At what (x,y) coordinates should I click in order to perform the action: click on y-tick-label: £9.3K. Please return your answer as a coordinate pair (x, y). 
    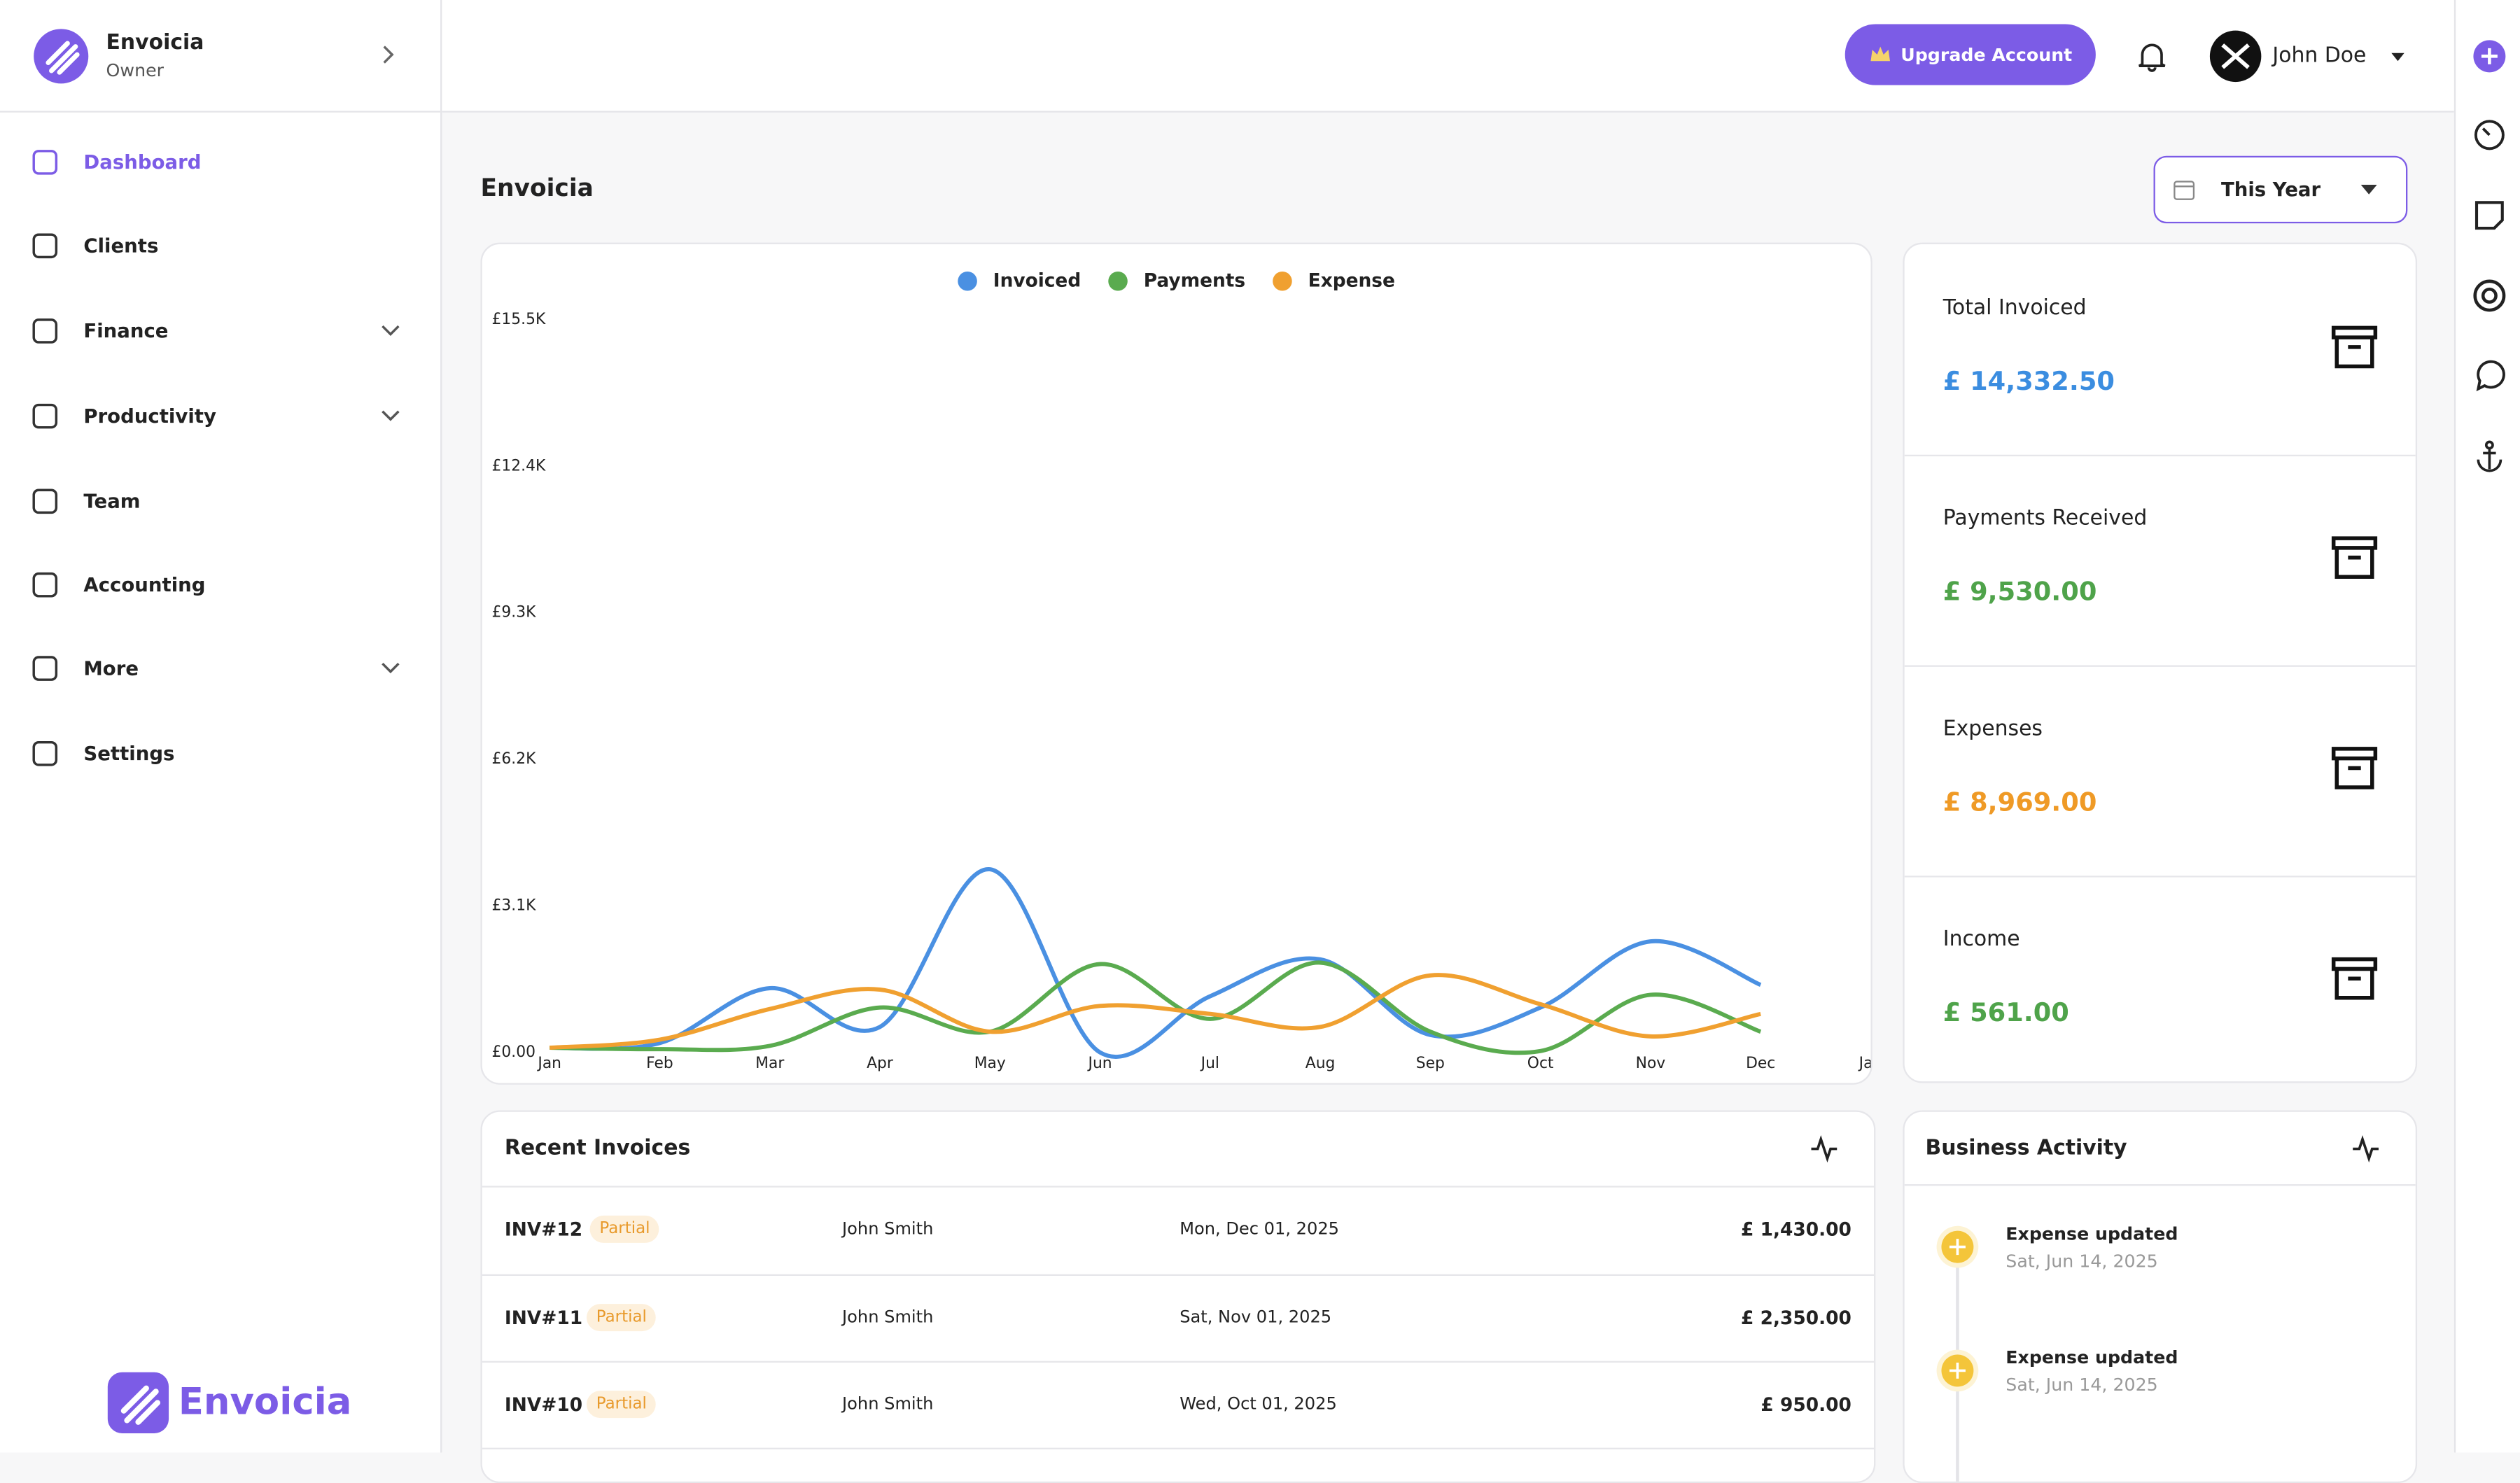
    Looking at the image, I should click on (514, 612).